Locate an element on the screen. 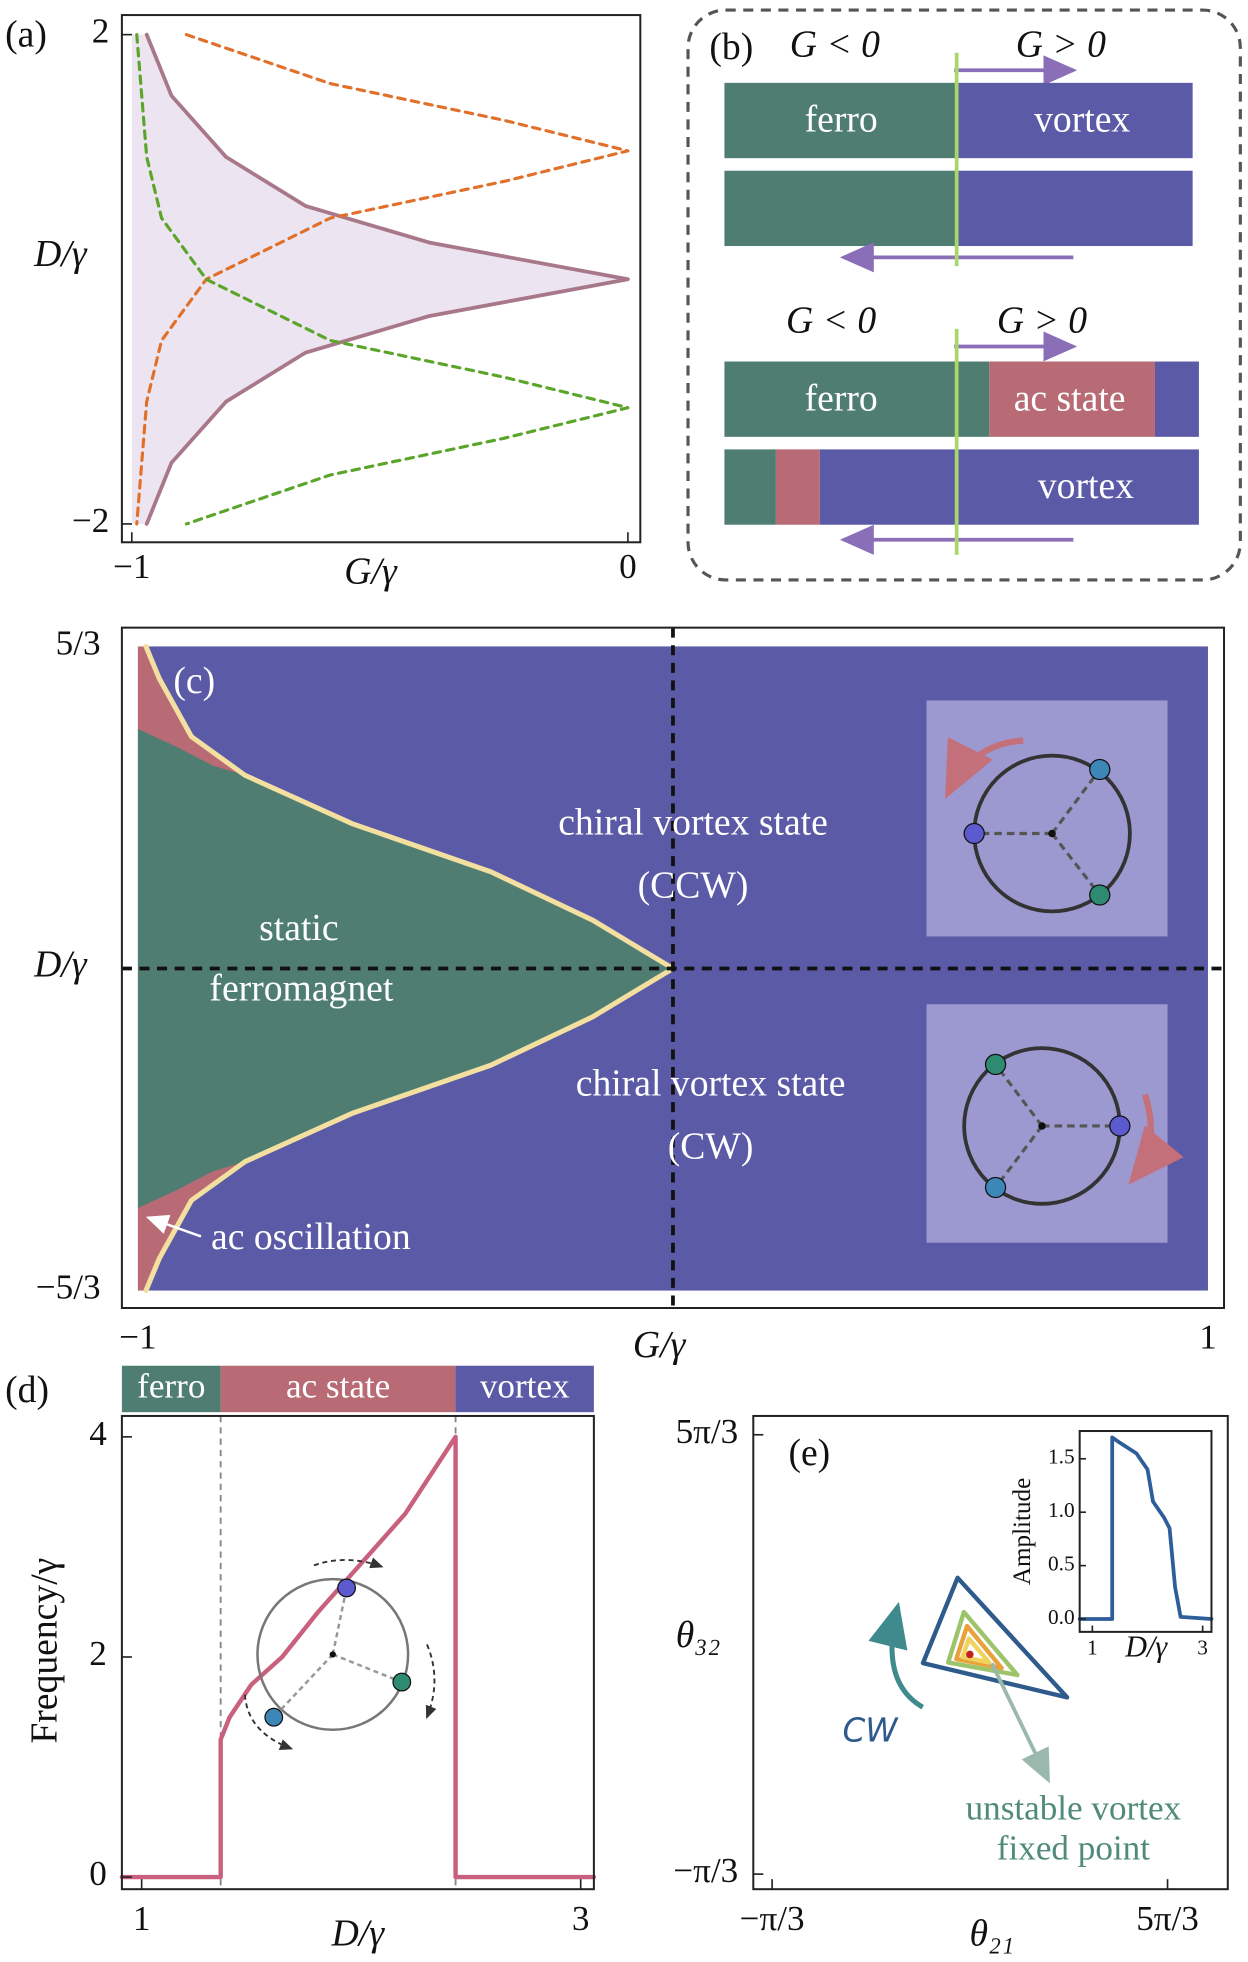 This screenshot has height=1962, width=1248. x-tick-label: 0 is located at coordinates (628, 566).